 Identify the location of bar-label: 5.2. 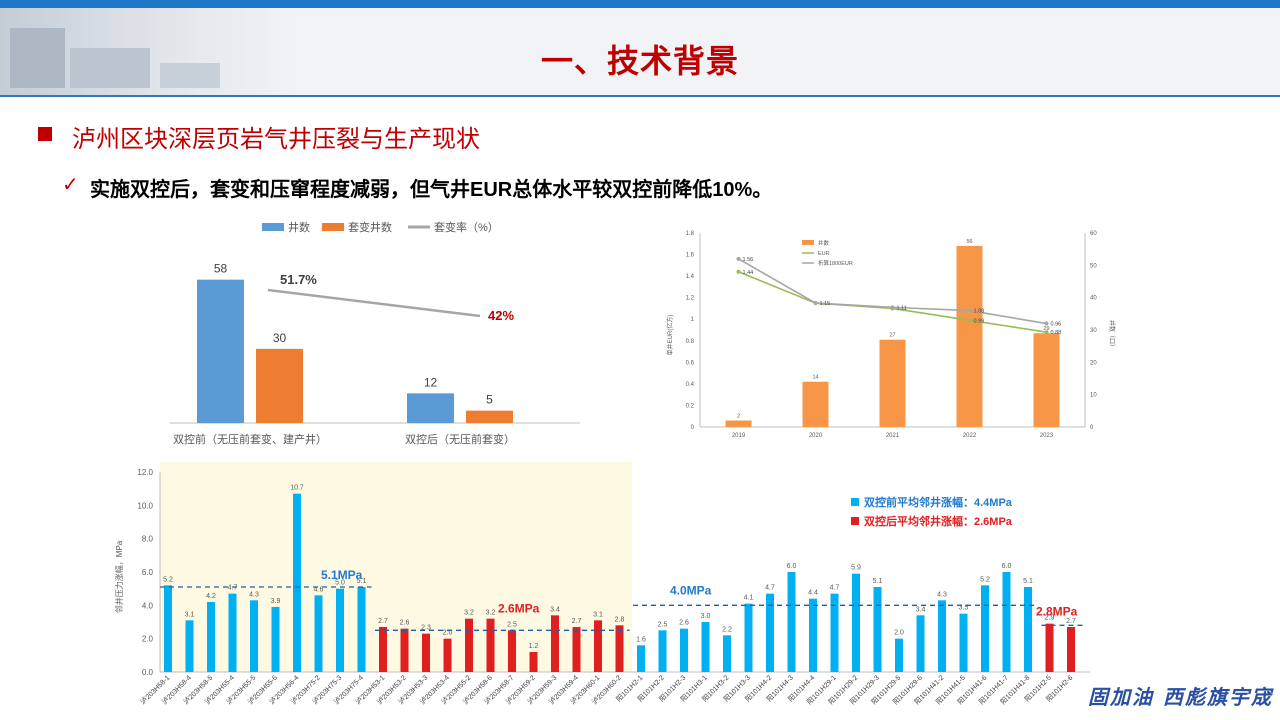
(985, 579).